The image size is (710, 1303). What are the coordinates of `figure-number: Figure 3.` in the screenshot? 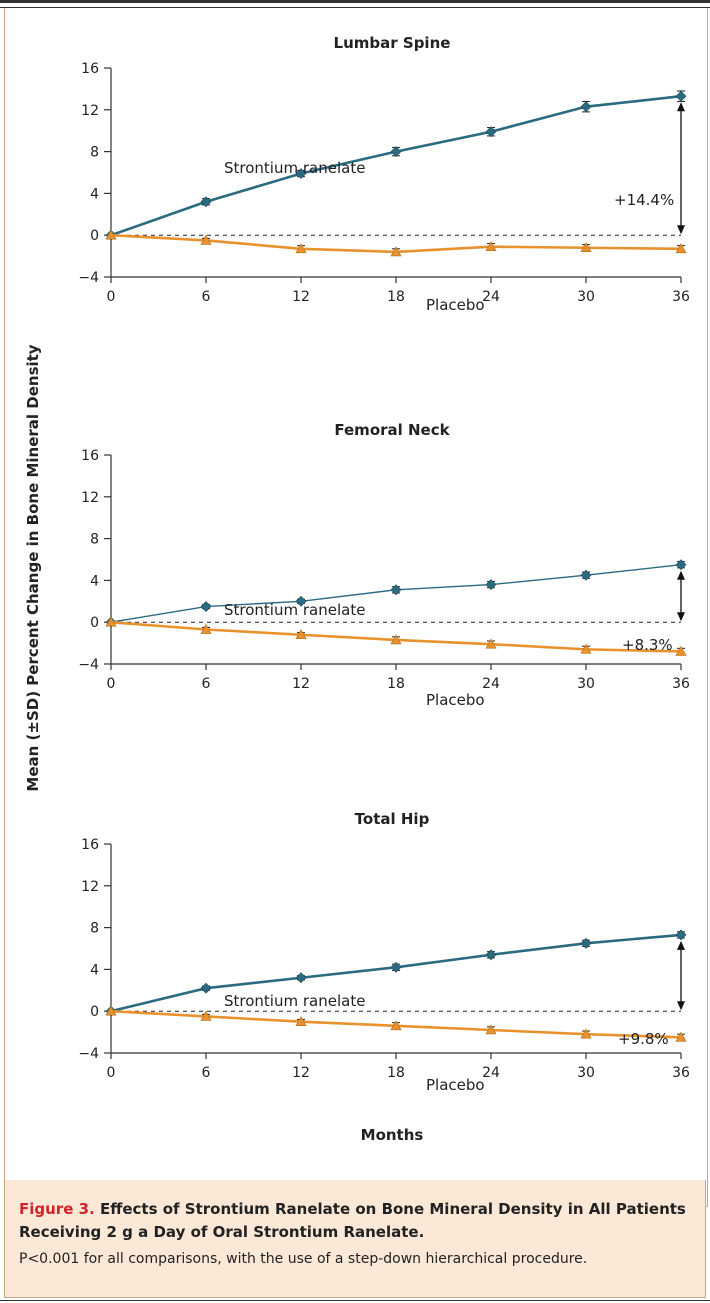 It's located at (57, 1209).